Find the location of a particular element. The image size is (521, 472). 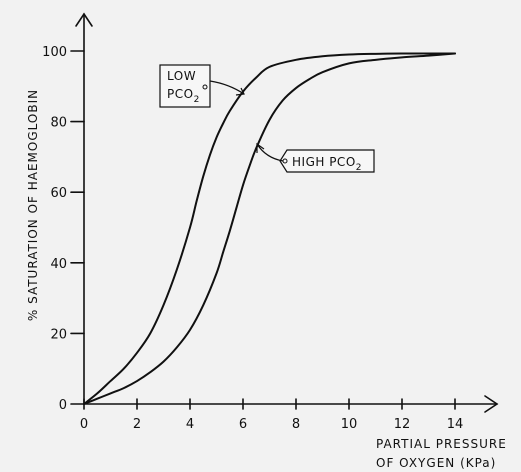

y-tick-label-4: 80 is located at coordinates (58, 123).